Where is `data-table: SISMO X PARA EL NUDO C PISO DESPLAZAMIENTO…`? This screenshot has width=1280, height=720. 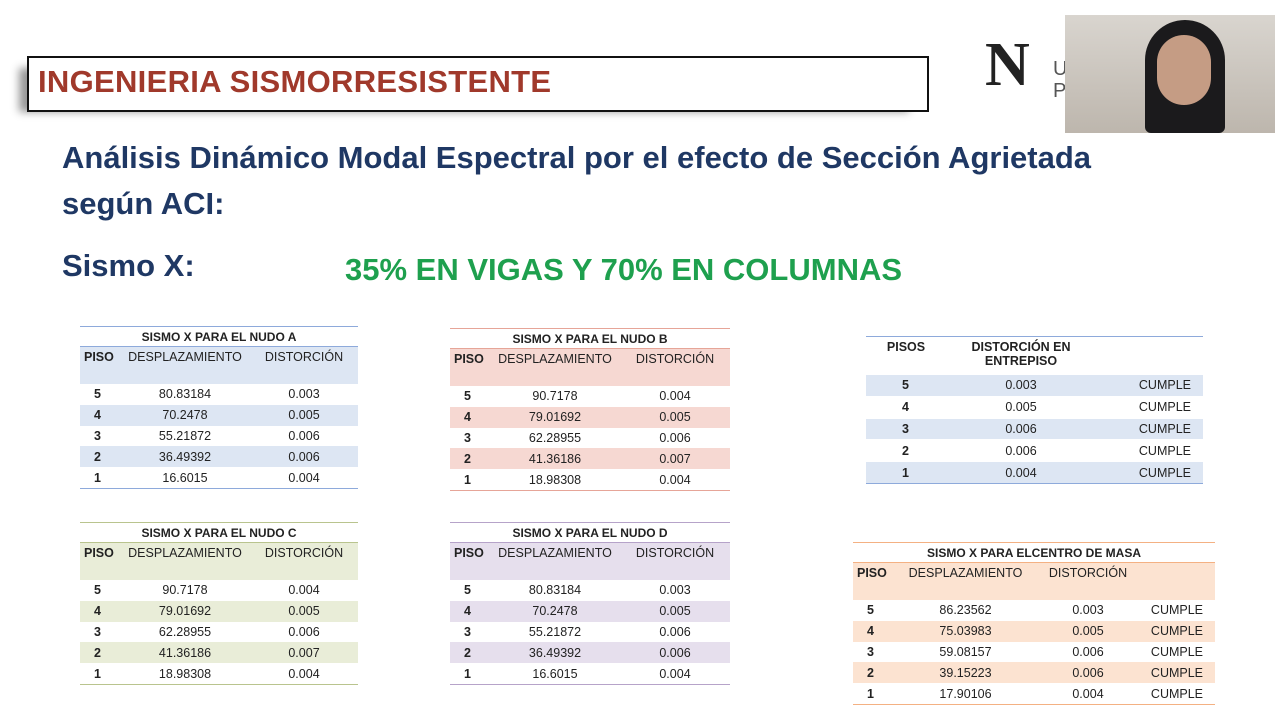 data-table: SISMO X PARA EL NUDO C PISO DESPLAZAMIENTO… is located at coordinates (219, 603).